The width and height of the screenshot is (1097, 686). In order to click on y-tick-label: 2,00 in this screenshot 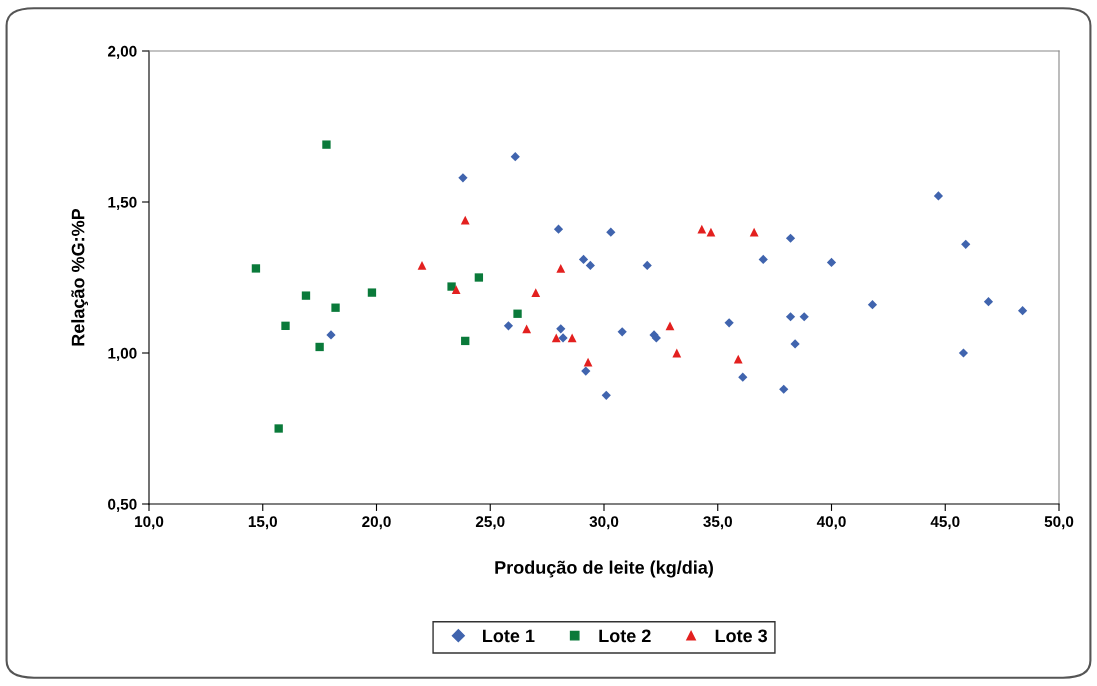, I will do `click(122, 52)`.